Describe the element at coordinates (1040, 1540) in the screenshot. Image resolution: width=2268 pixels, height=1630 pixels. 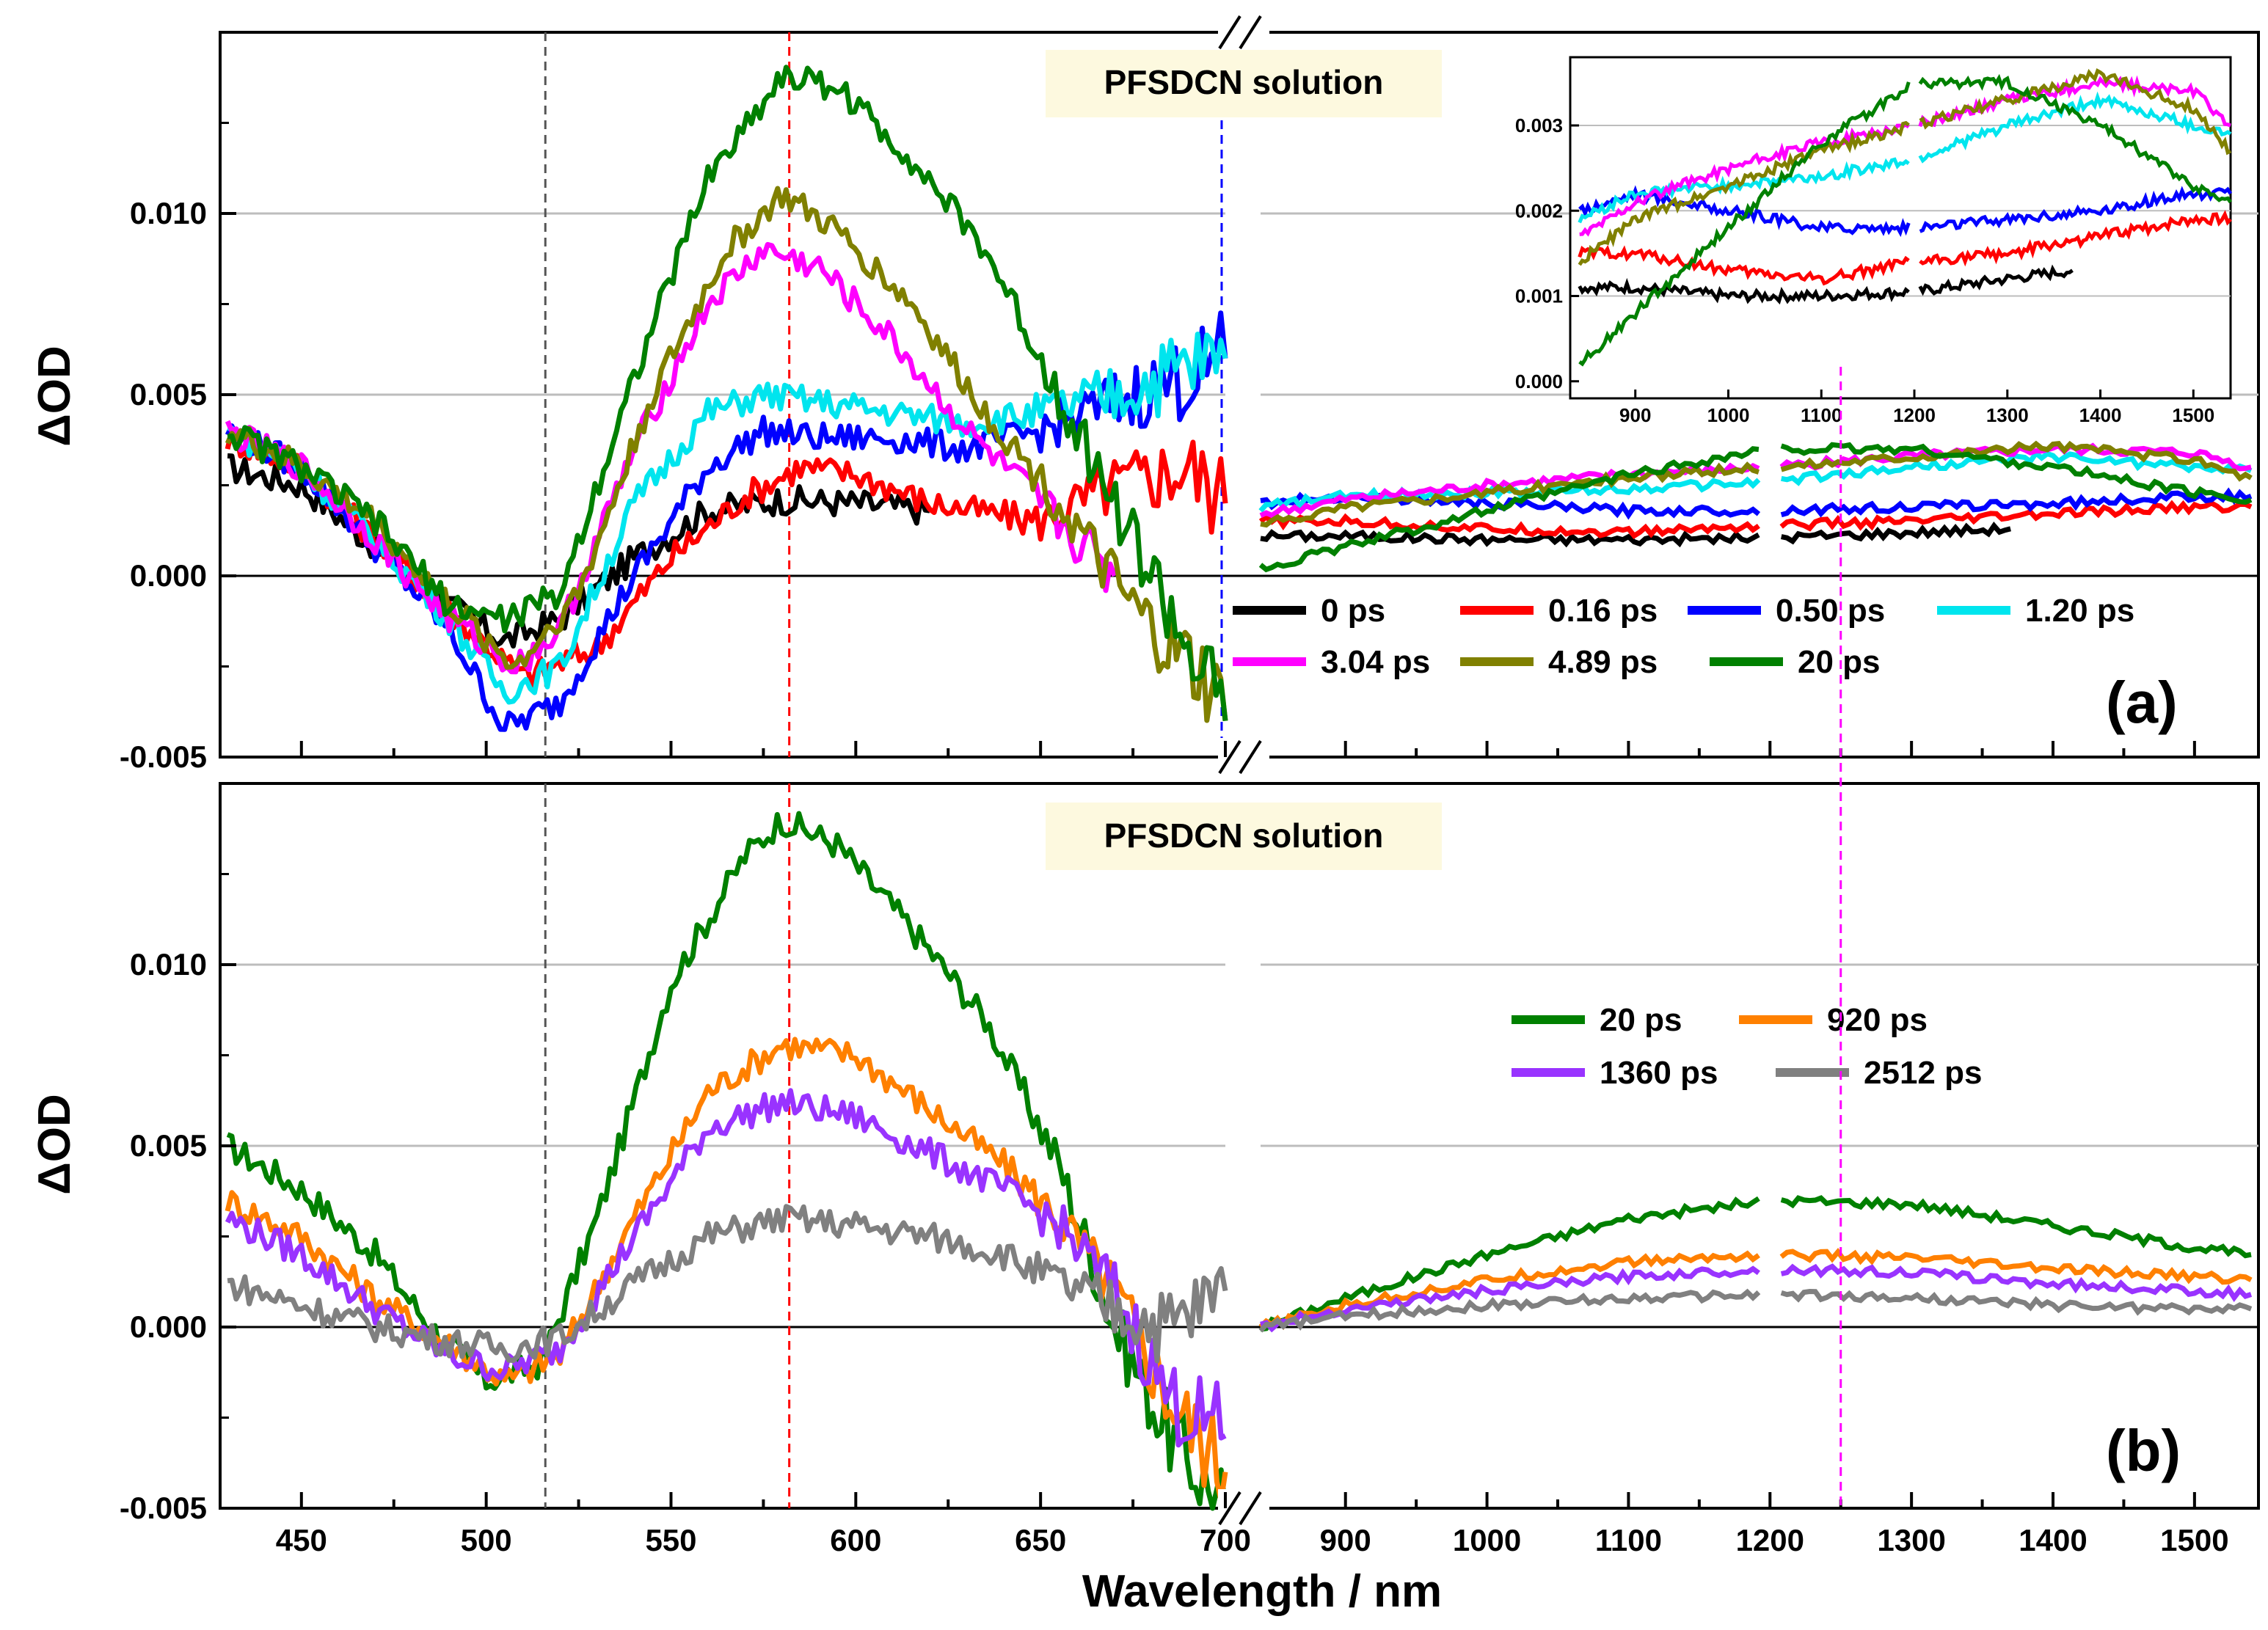
I see `x-tick-label: 650` at that location.